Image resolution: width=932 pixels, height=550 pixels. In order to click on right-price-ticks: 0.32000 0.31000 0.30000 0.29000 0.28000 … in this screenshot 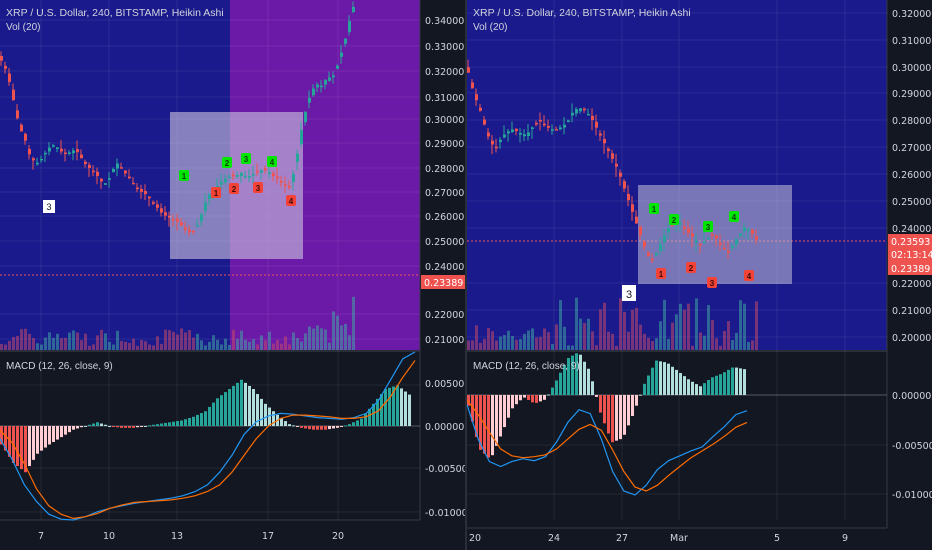, I will do `click(911, 176)`.